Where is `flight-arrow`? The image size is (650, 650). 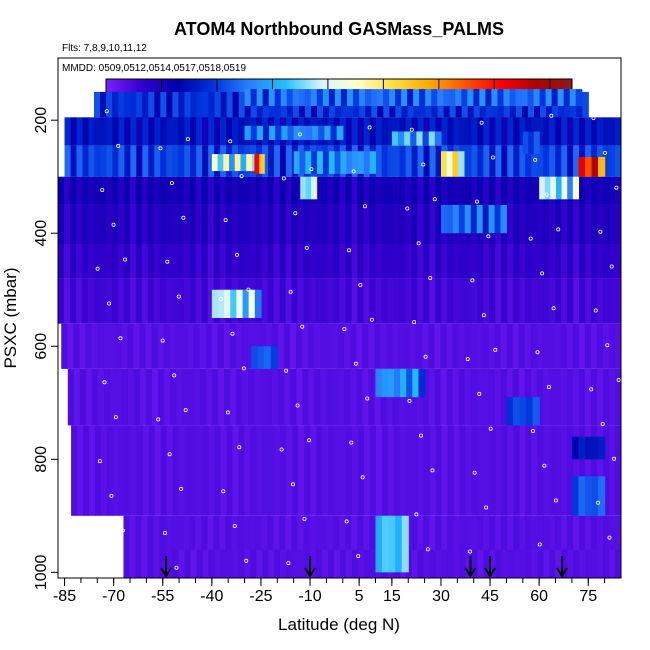
flight-arrow is located at coordinates (562, 567).